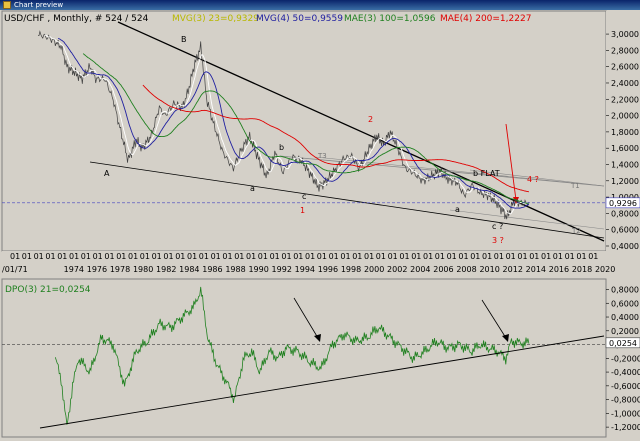  Describe the element at coordinates (328, 269) in the screenshot. I see `x-year-tick-11: 1996` at that location.